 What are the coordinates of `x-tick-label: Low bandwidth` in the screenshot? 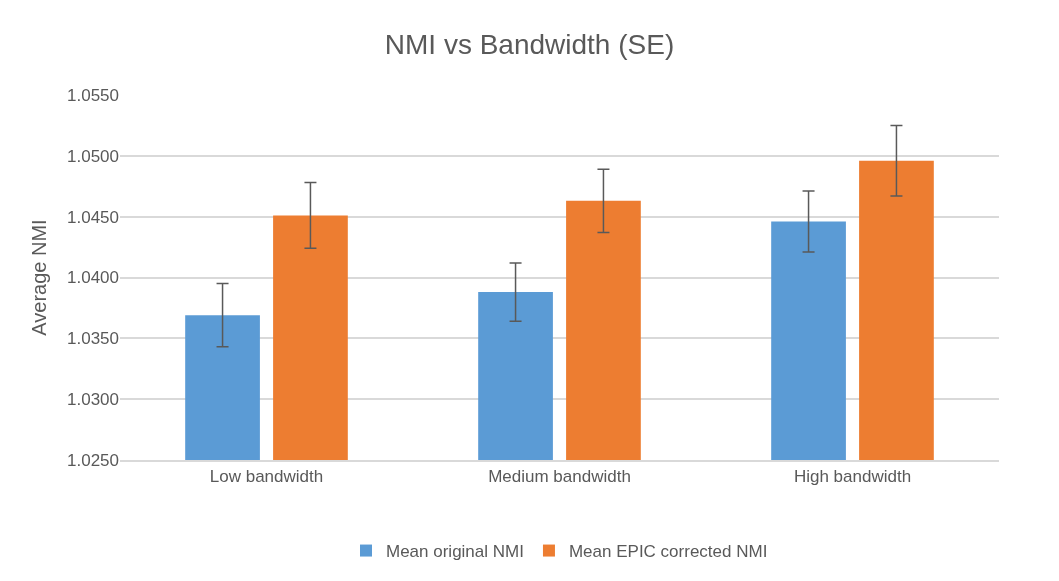 It's located at (266, 477).